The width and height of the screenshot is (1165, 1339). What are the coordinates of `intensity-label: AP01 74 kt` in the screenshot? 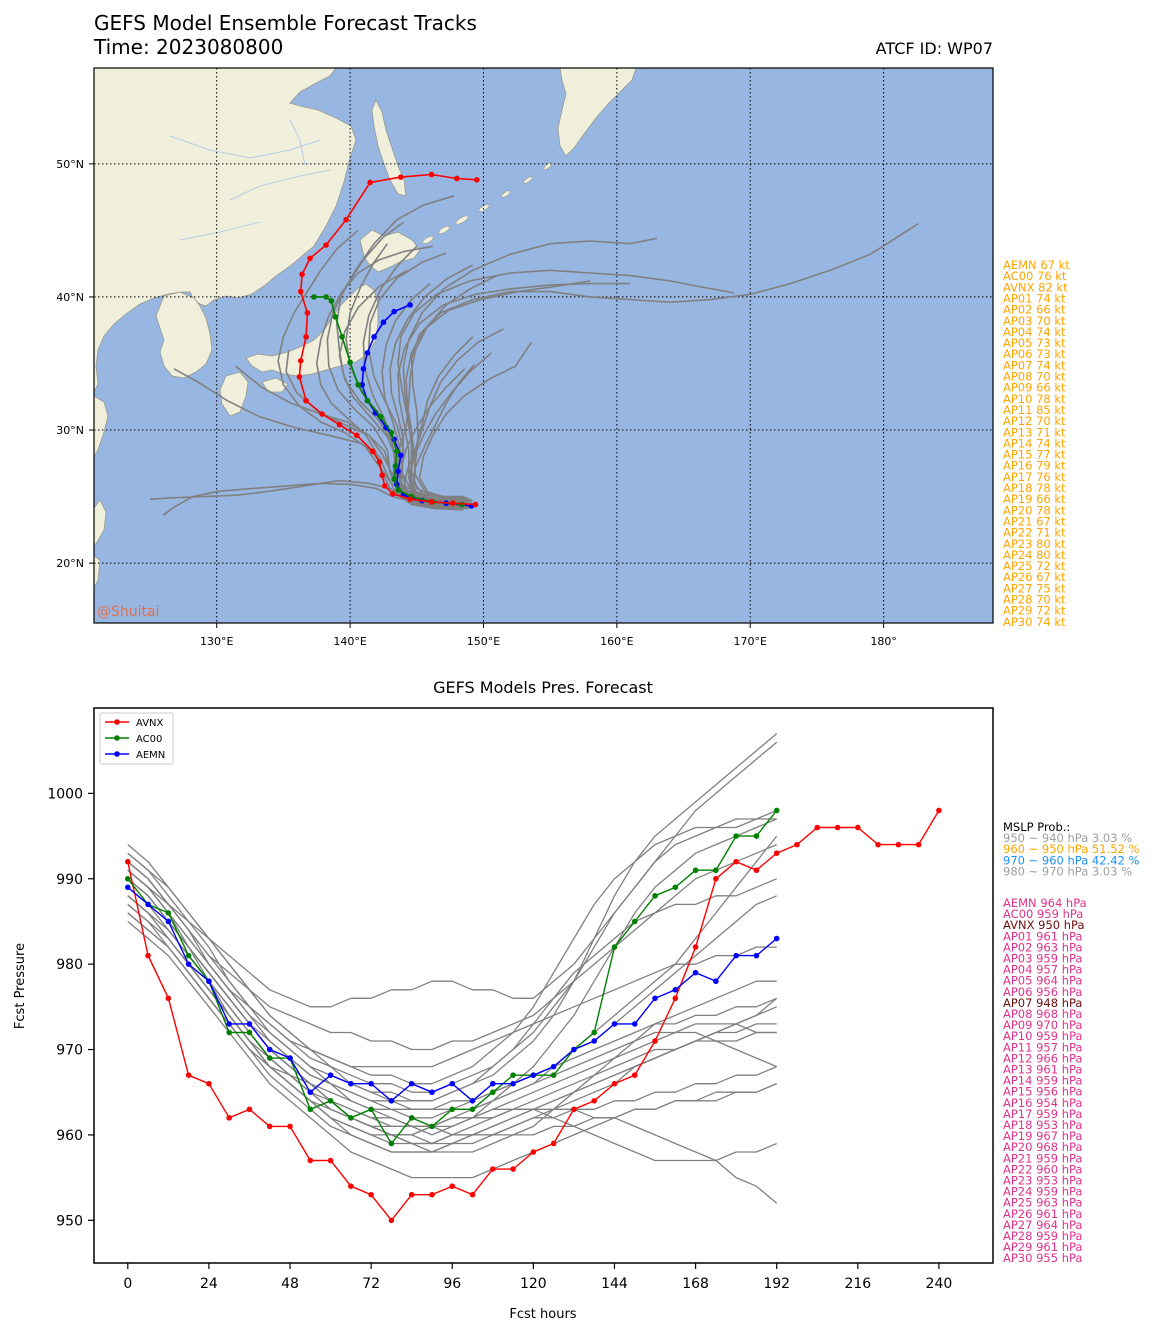 It's located at (1034, 298).